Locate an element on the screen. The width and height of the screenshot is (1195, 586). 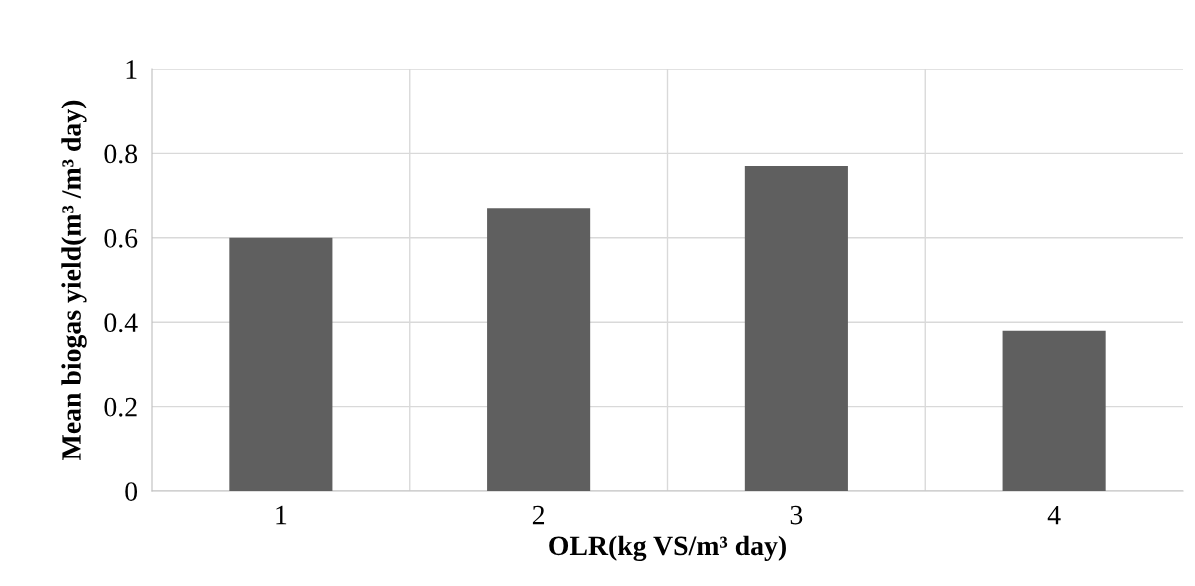
y-tick-label: 0.6 is located at coordinates (121, 238).